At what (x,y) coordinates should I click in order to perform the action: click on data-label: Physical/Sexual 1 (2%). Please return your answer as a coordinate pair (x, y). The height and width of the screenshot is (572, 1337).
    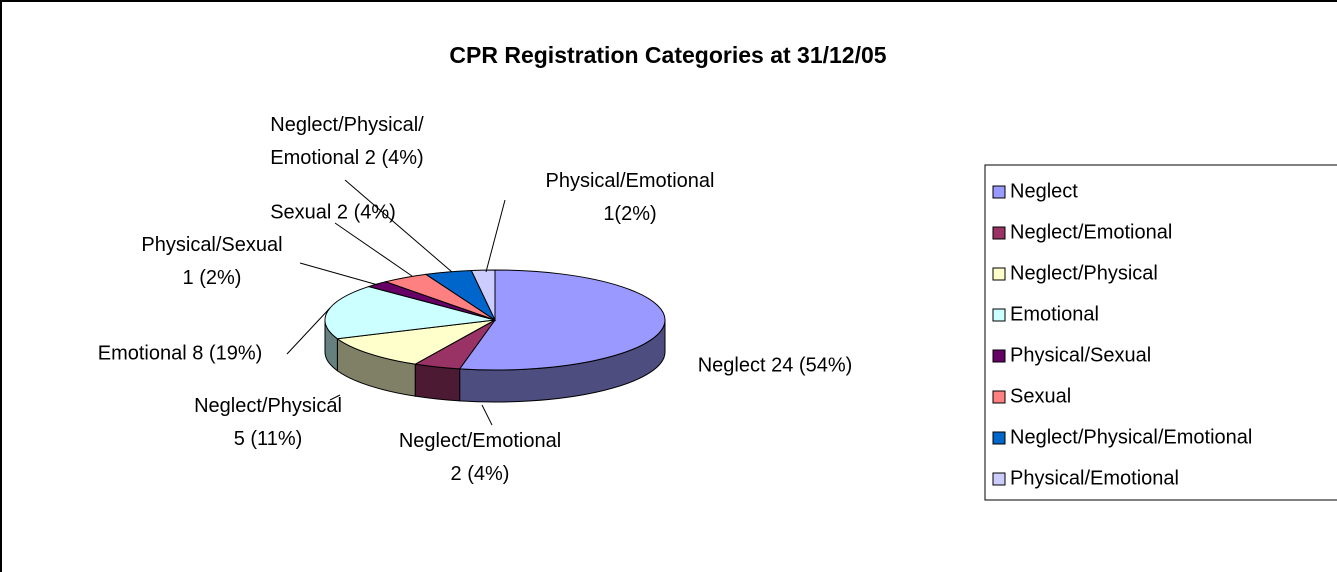
    Looking at the image, I should click on (211, 261).